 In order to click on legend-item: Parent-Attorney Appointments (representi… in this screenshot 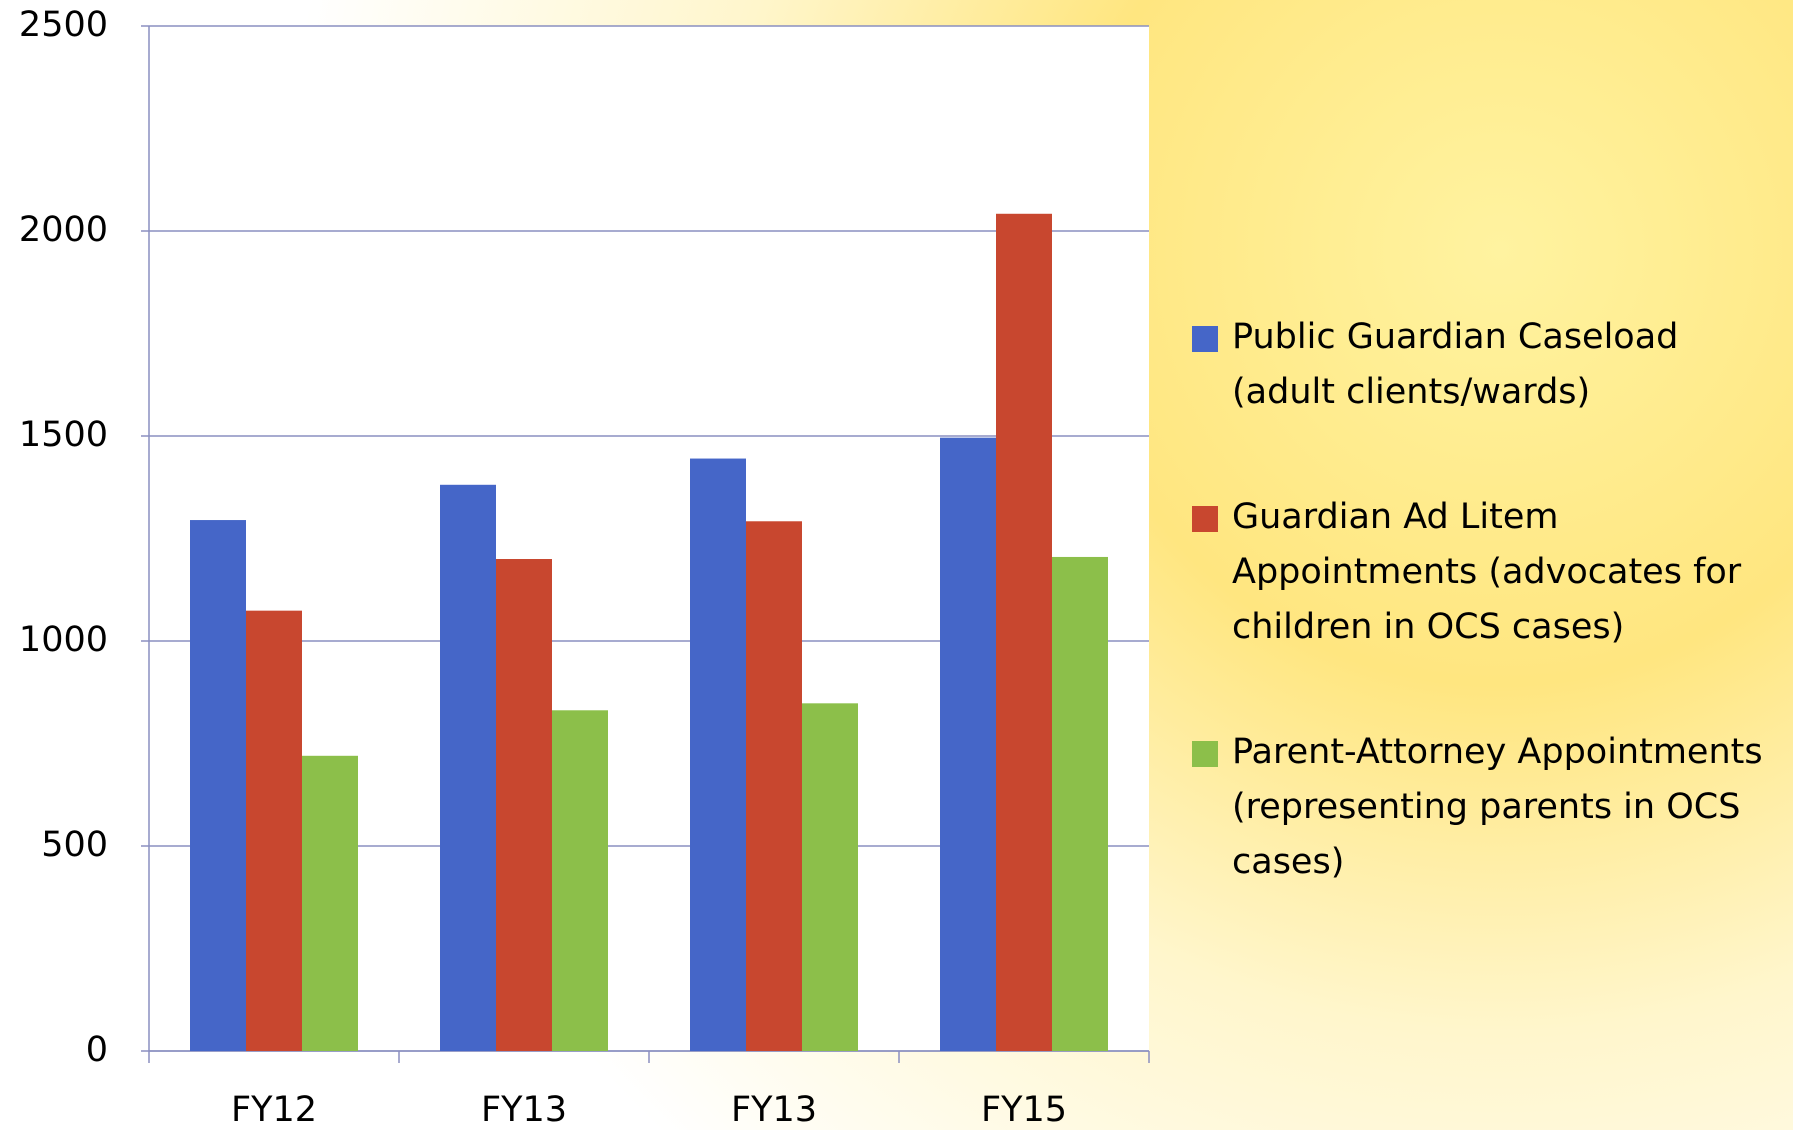, I will do `click(1487, 807)`.